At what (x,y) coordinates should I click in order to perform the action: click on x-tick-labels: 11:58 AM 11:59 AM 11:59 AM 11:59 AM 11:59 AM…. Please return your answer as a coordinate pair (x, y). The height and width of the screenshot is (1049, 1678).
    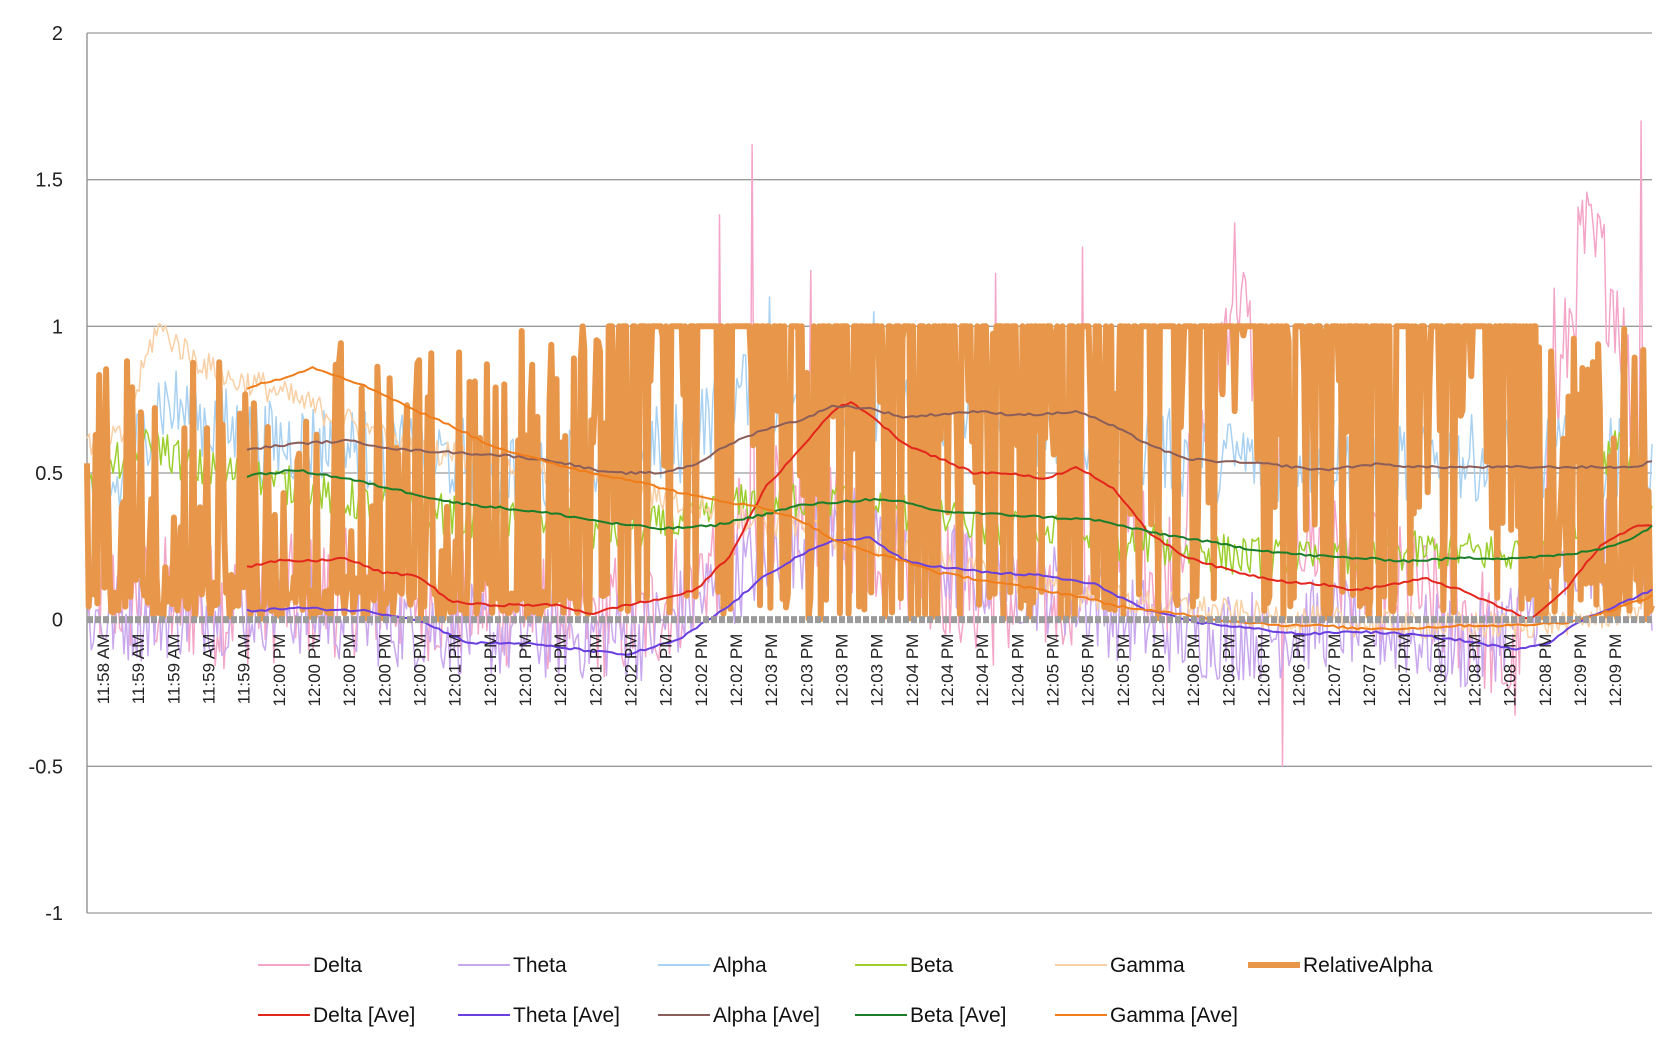
    Looking at the image, I should click on (859, 670).